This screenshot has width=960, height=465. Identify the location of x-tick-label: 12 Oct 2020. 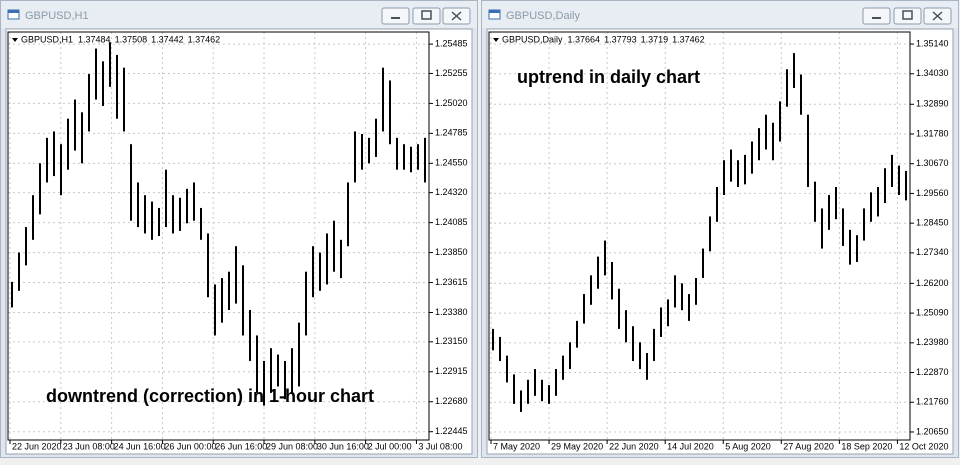
(923, 446).